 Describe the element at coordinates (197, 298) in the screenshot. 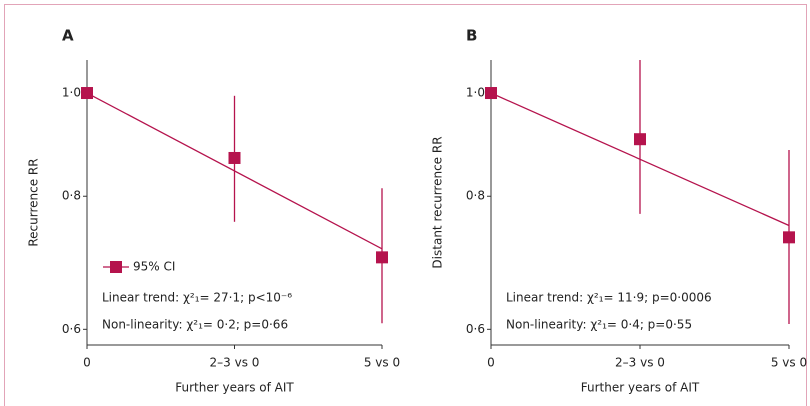

I see `annotation: Linear trend: χ²₁= 27·1; p<10⁻⁶` at that location.